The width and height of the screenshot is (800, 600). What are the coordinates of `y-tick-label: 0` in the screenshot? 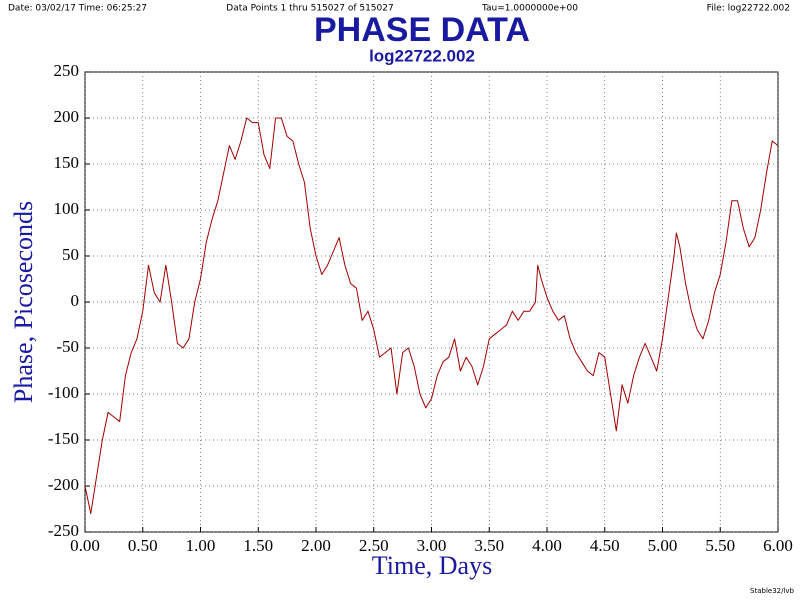 It's located at (75, 300).